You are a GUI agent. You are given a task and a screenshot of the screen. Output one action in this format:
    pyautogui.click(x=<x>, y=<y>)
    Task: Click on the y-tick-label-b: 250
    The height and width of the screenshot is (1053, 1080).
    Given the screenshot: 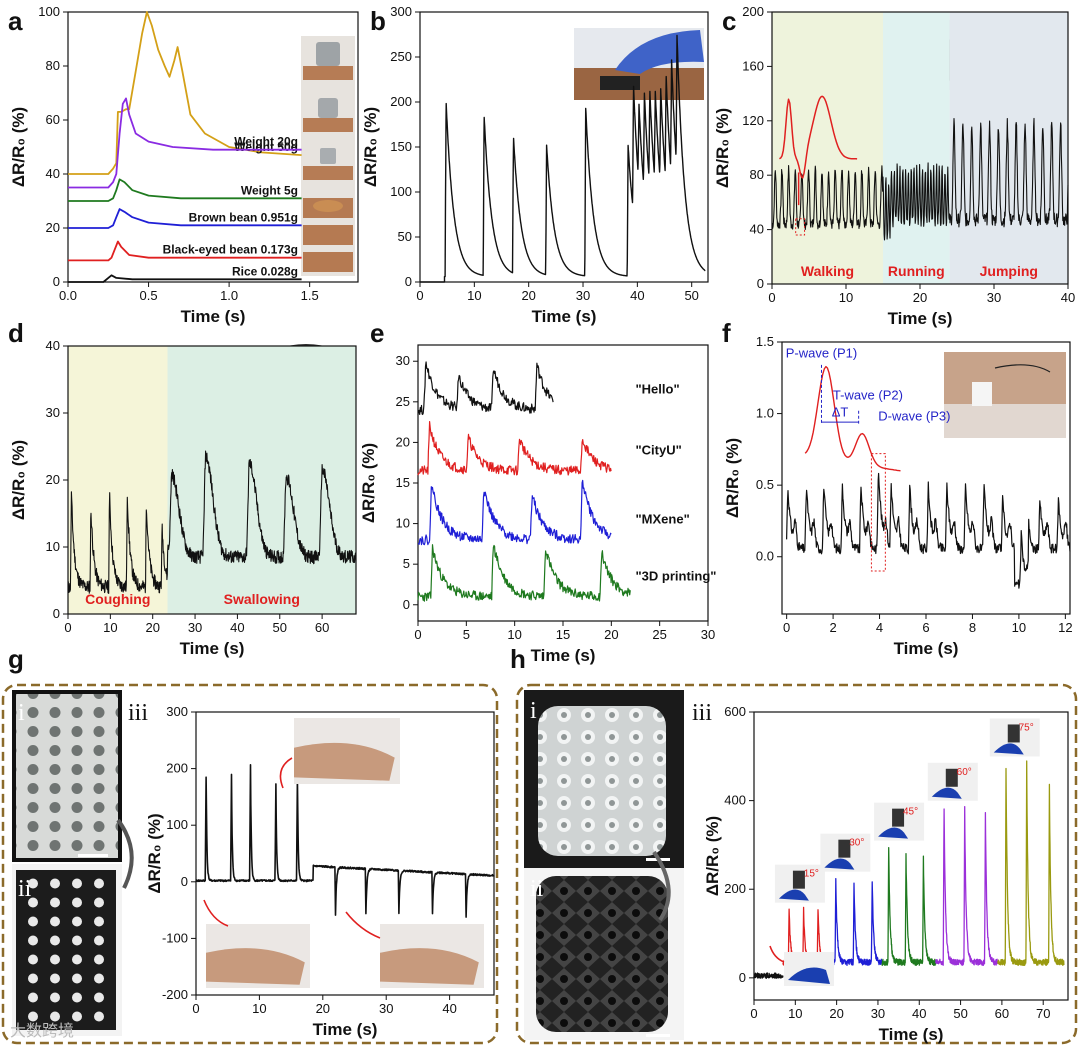 What is the action you would take?
    pyautogui.click(x=401, y=56)
    